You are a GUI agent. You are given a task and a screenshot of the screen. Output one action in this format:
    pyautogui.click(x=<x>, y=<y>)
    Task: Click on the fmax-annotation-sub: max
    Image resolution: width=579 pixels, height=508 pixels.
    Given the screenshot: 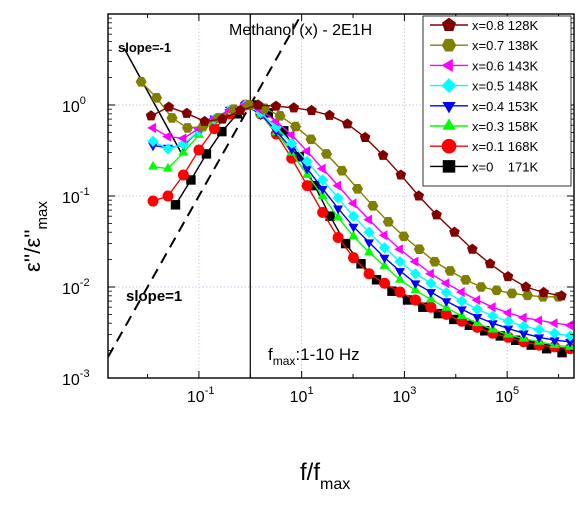 What is the action you would take?
    pyautogui.click(x=284, y=361)
    